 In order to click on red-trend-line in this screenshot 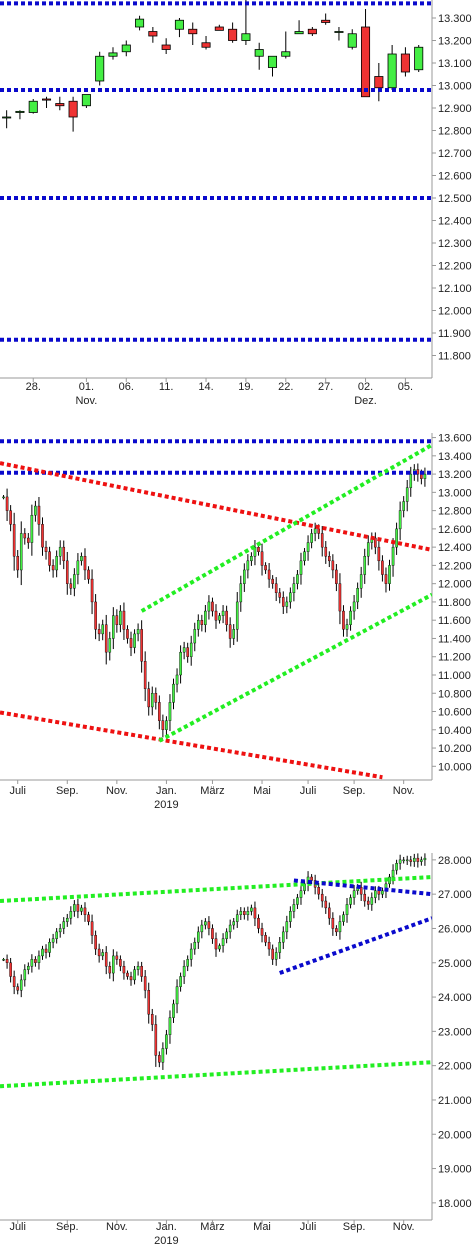, I will do `click(216, 506)`.